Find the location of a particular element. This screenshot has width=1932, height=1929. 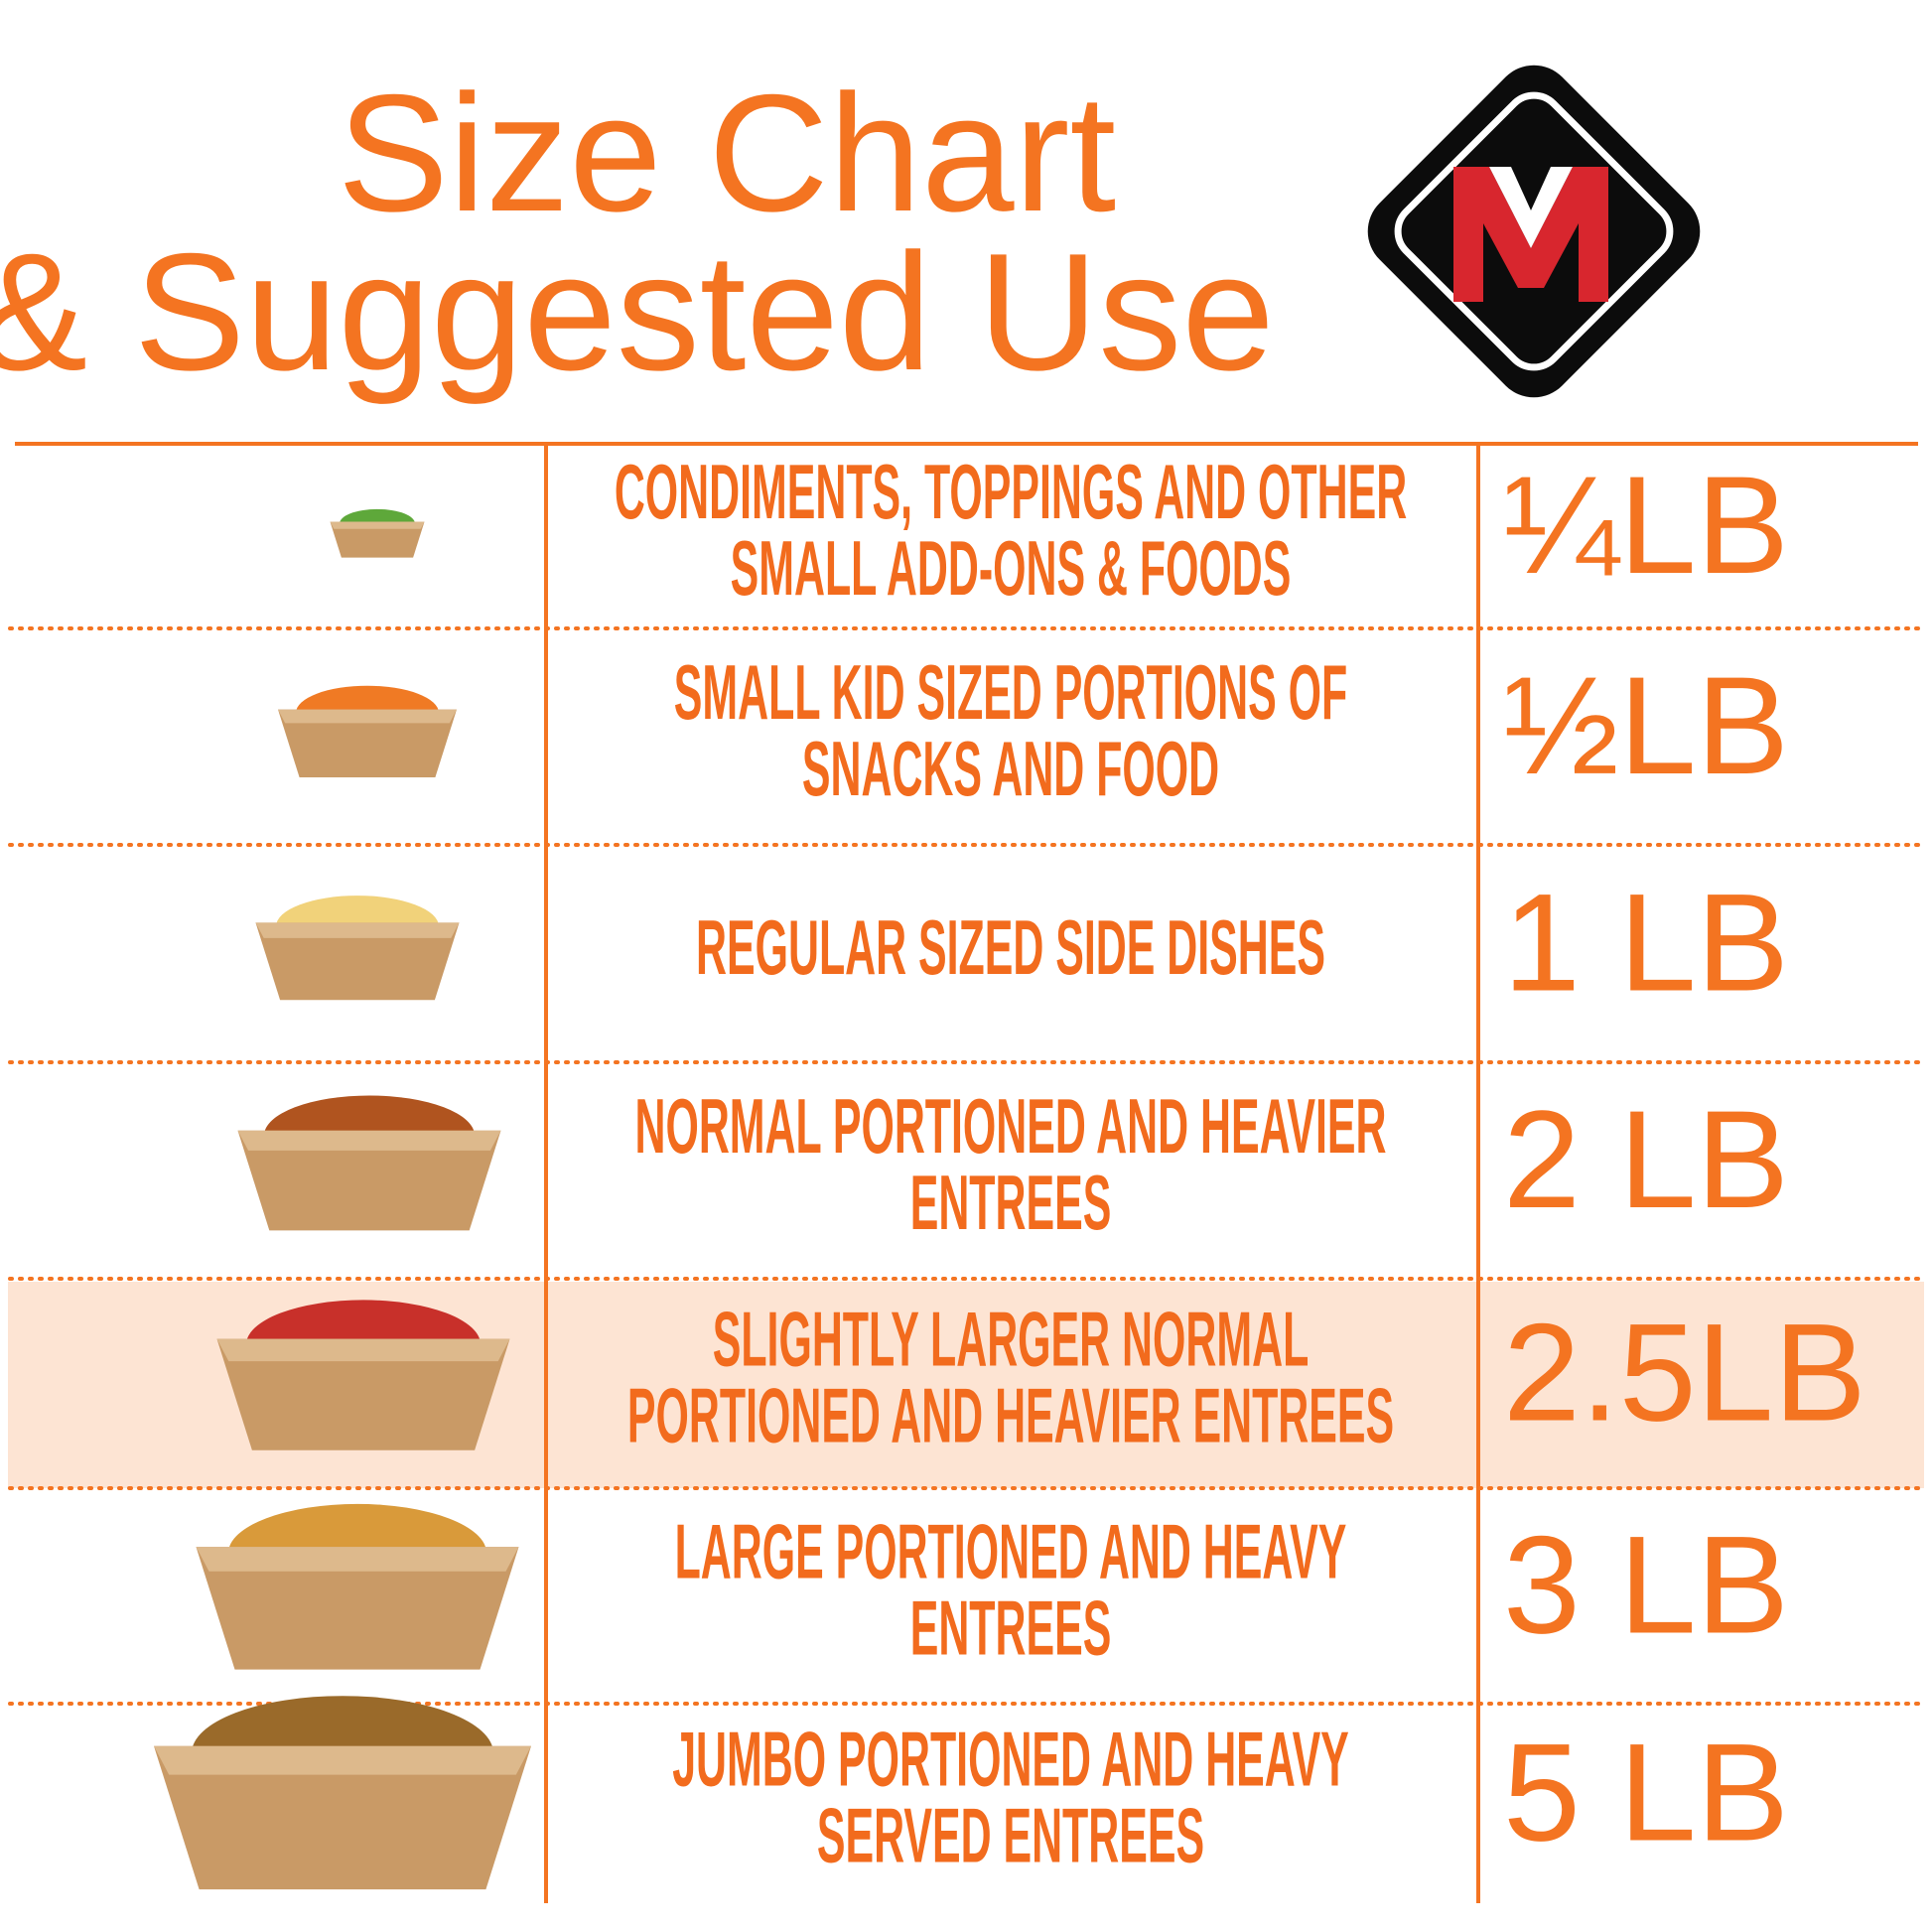

description-line: SNACKS AND FOOD is located at coordinates (1011, 770).